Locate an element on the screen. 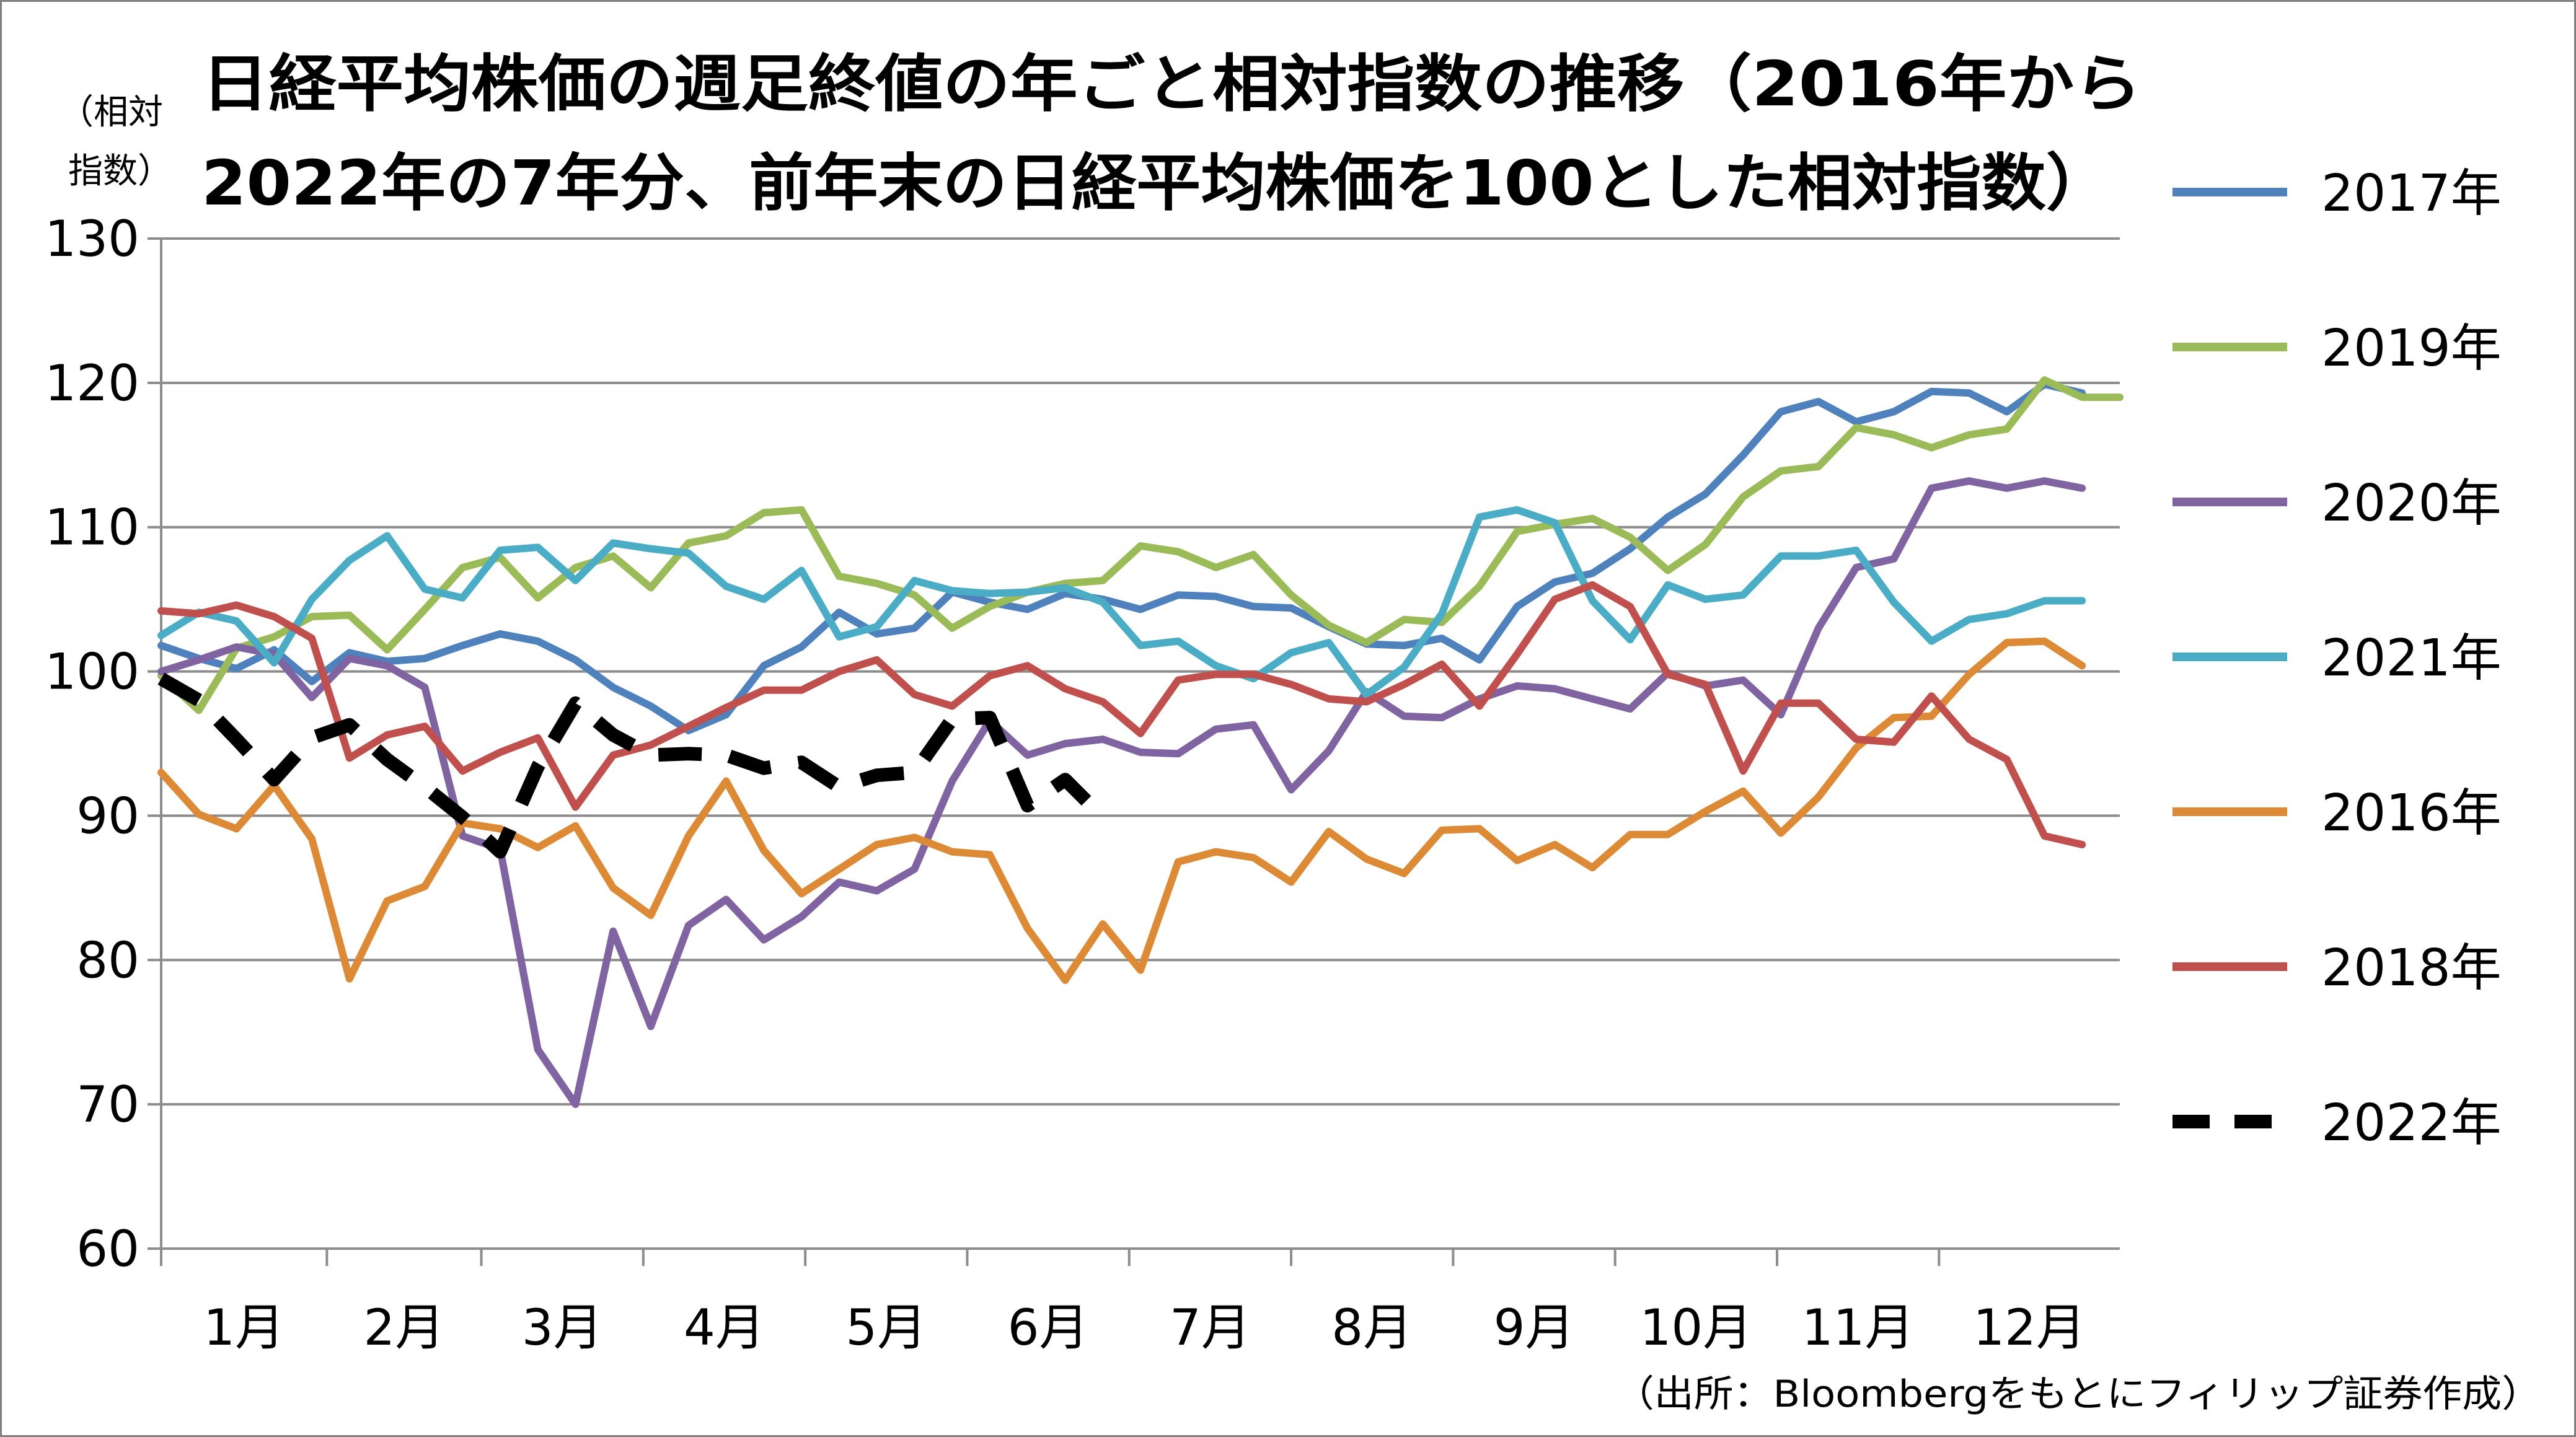 This screenshot has height=1437, width=2576. y-axis: 60 70 80 90 100 110 120 130 is located at coordinates (103, 744).